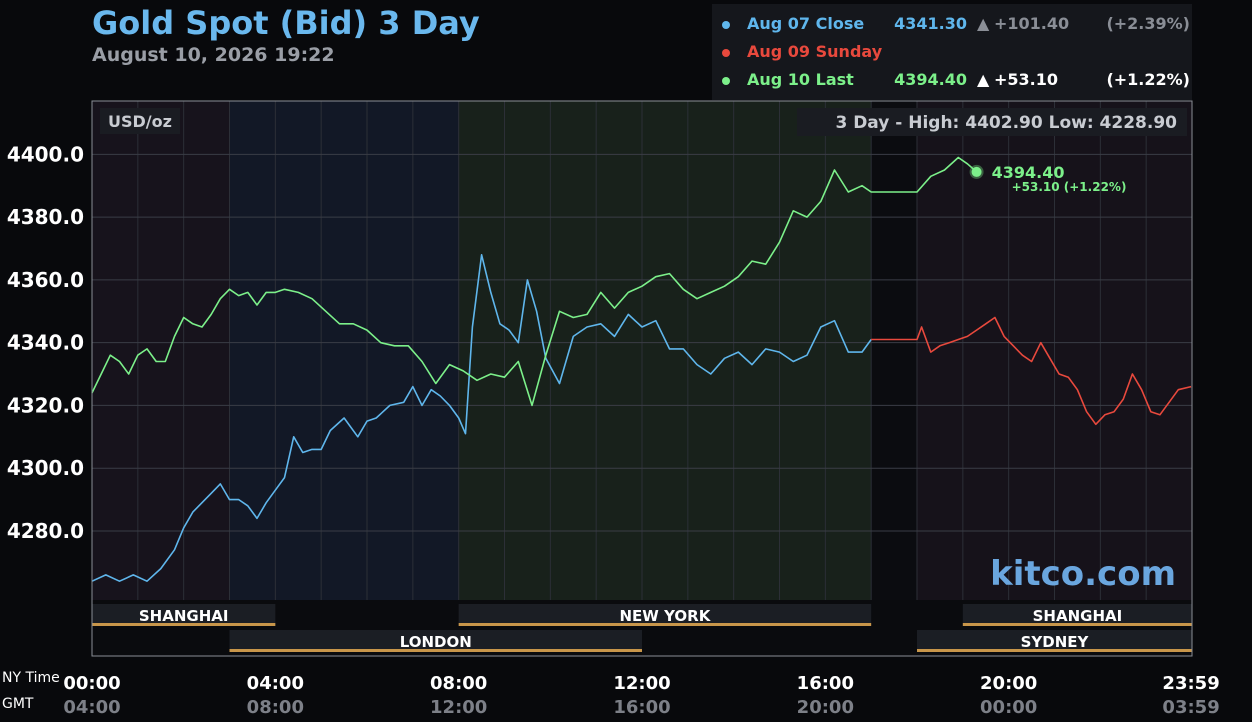 The height and width of the screenshot is (722, 1252). I want to click on x-tick-label-gmt: 08:00, so click(275, 707).